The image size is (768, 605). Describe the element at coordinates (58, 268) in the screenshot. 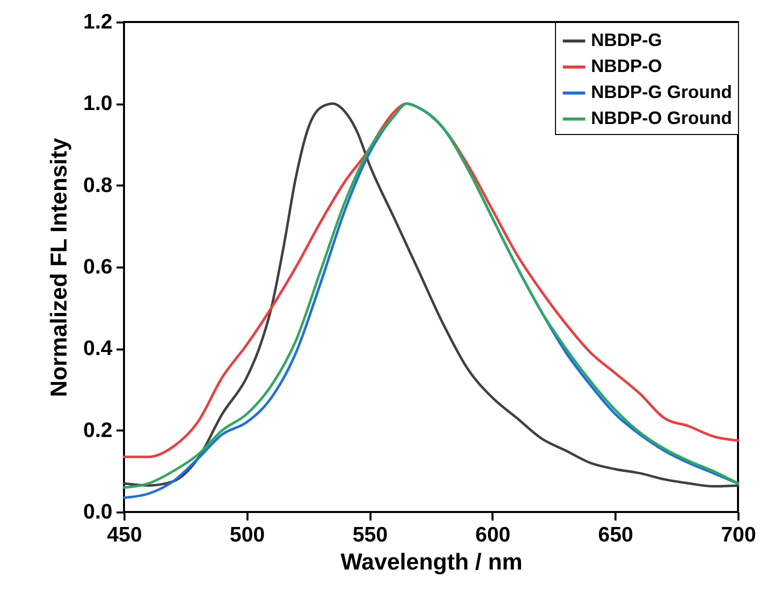

I see `y-axis-title: Normalized FL Intensity` at that location.